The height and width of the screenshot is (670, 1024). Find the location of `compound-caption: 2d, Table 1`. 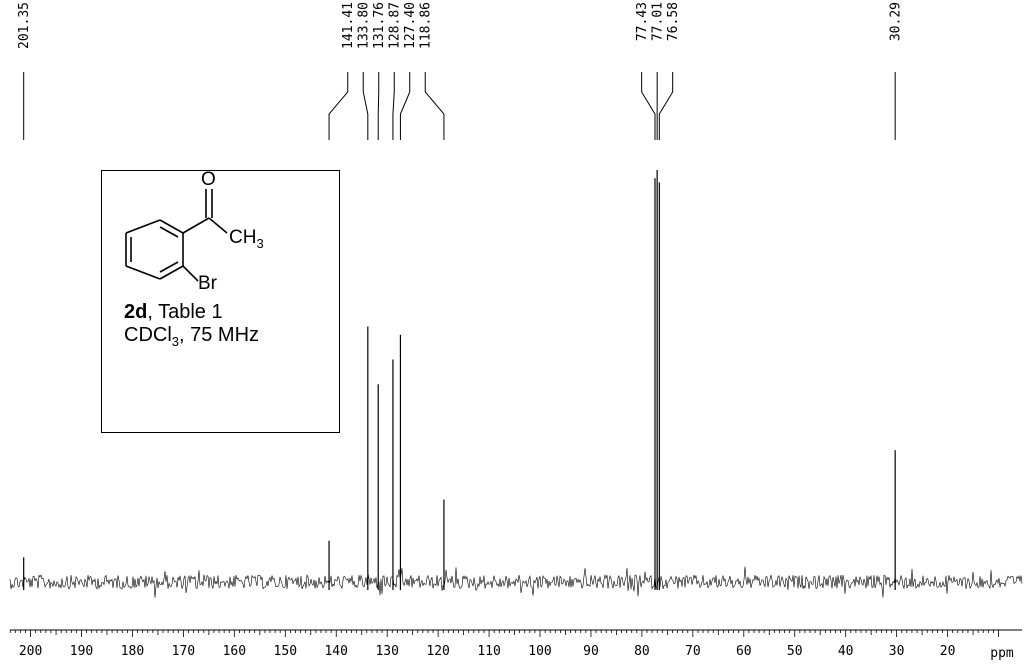

compound-caption: 2d, Table 1 is located at coordinates (173, 312).